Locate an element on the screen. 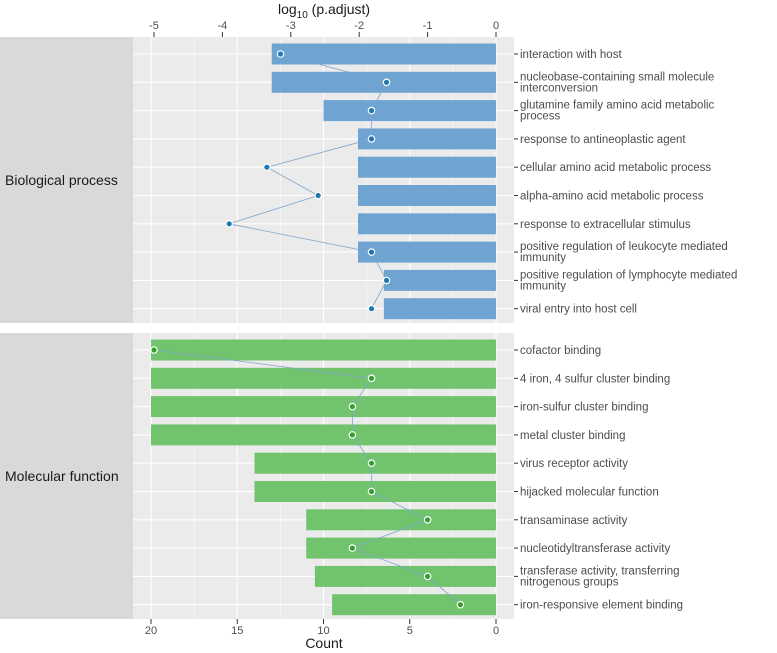  bottom-tick-label: 10 is located at coordinates (323, 631).